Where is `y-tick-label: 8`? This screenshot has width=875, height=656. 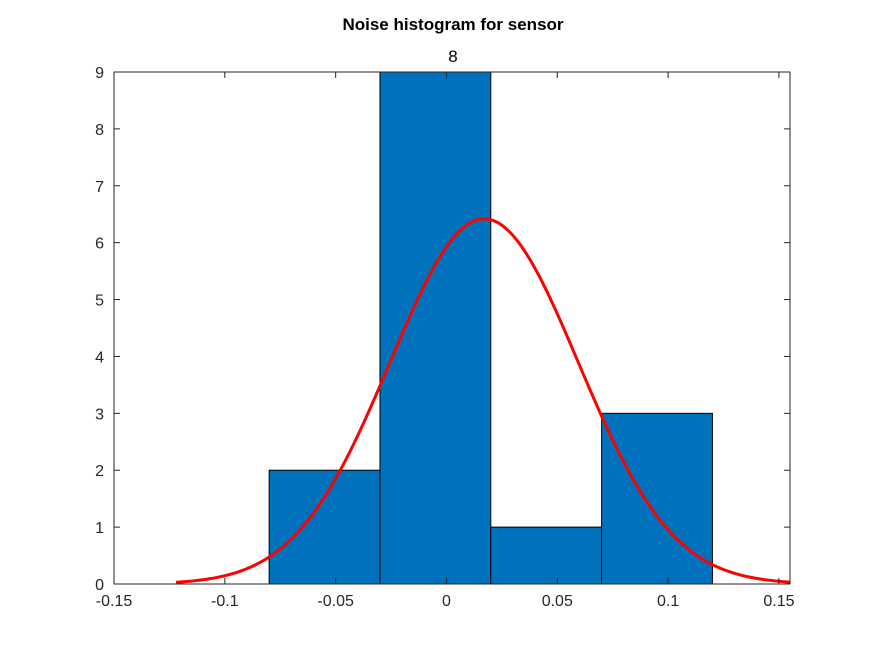 y-tick-label: 8 is located at coordinates (99, 130).